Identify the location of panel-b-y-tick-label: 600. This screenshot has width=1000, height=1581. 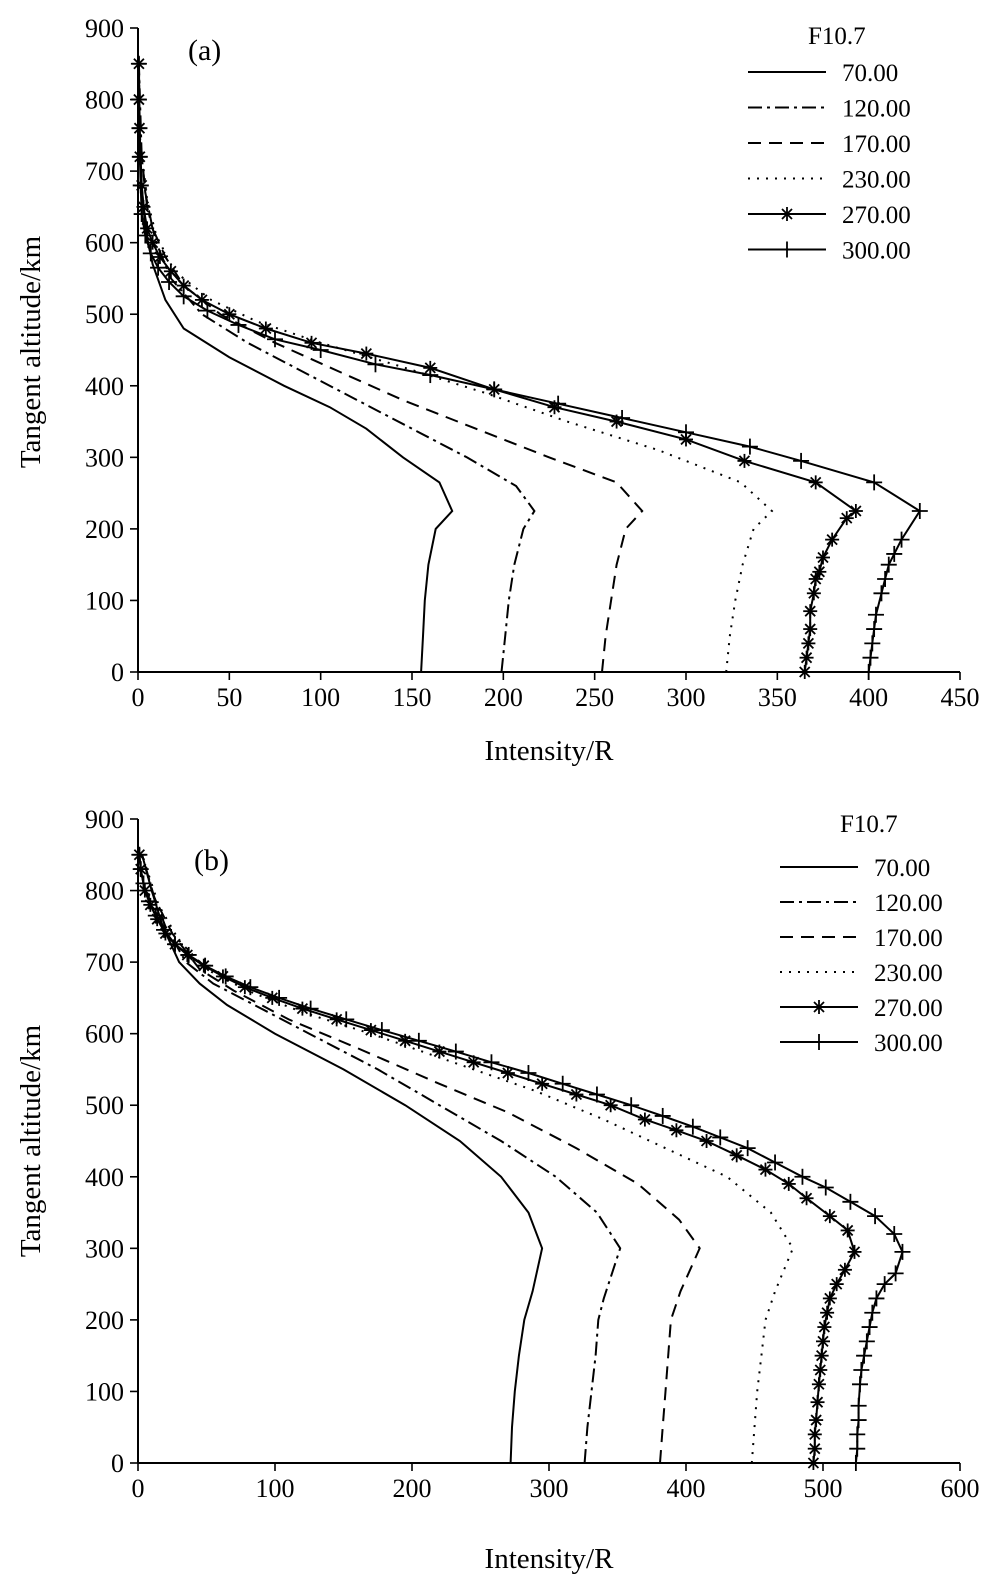
(104, 1034).